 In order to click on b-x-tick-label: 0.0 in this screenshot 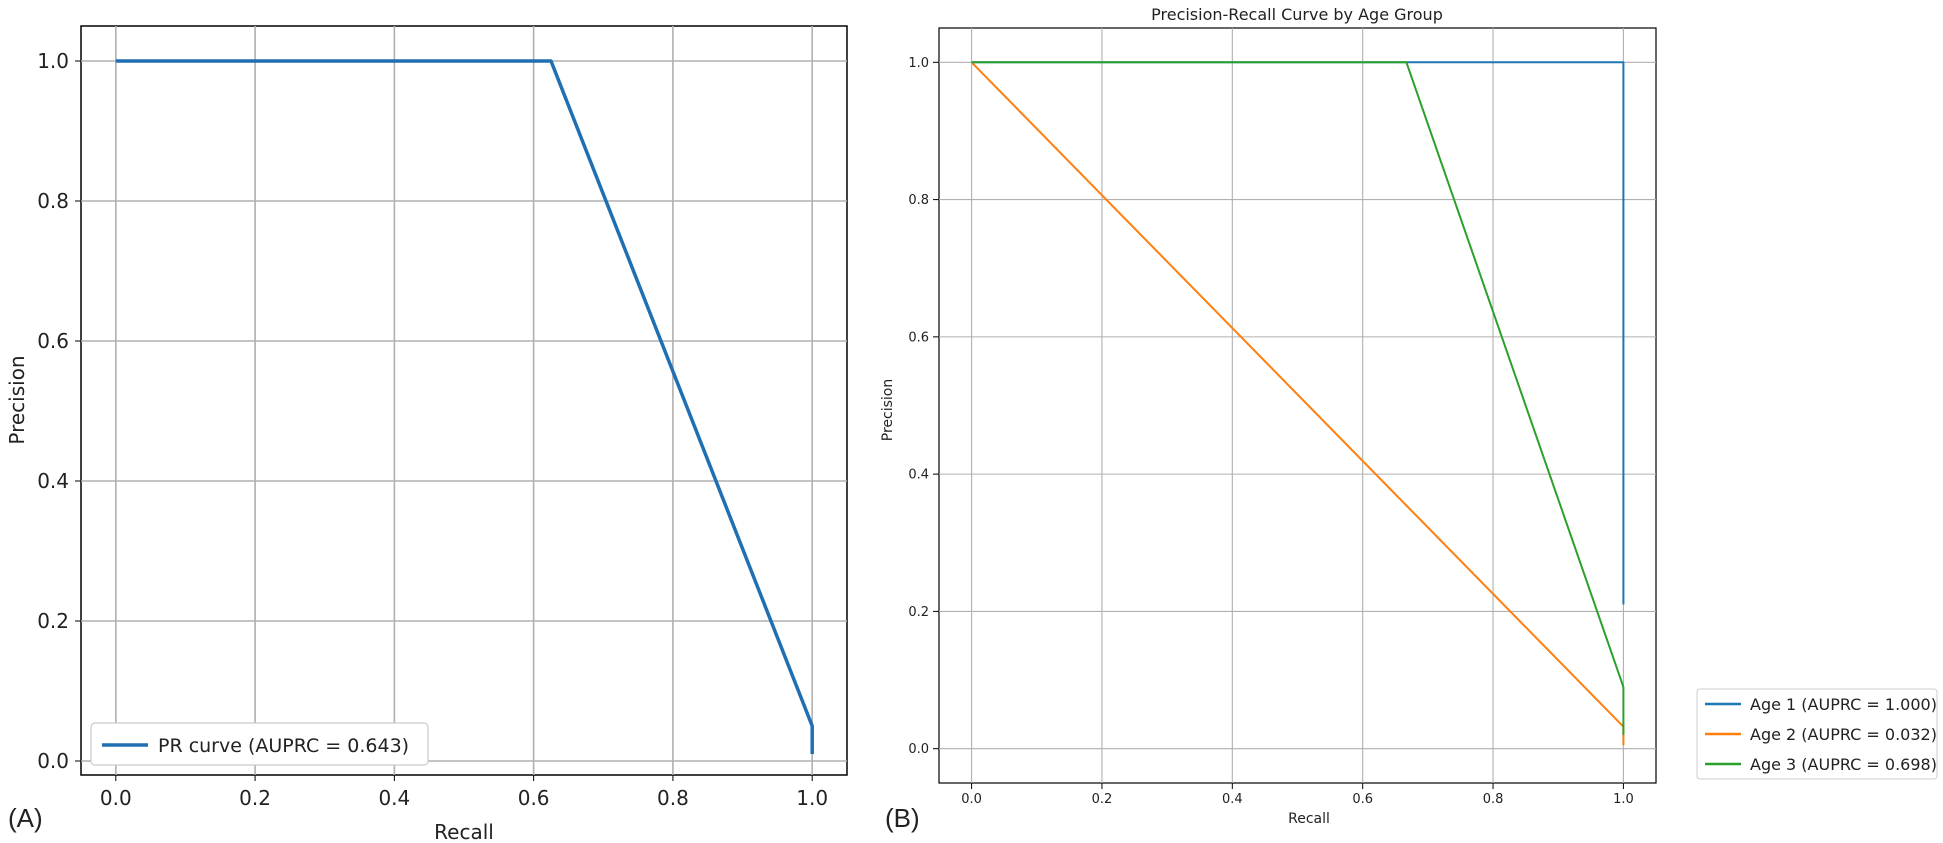, I will do `click(971, 799)`.